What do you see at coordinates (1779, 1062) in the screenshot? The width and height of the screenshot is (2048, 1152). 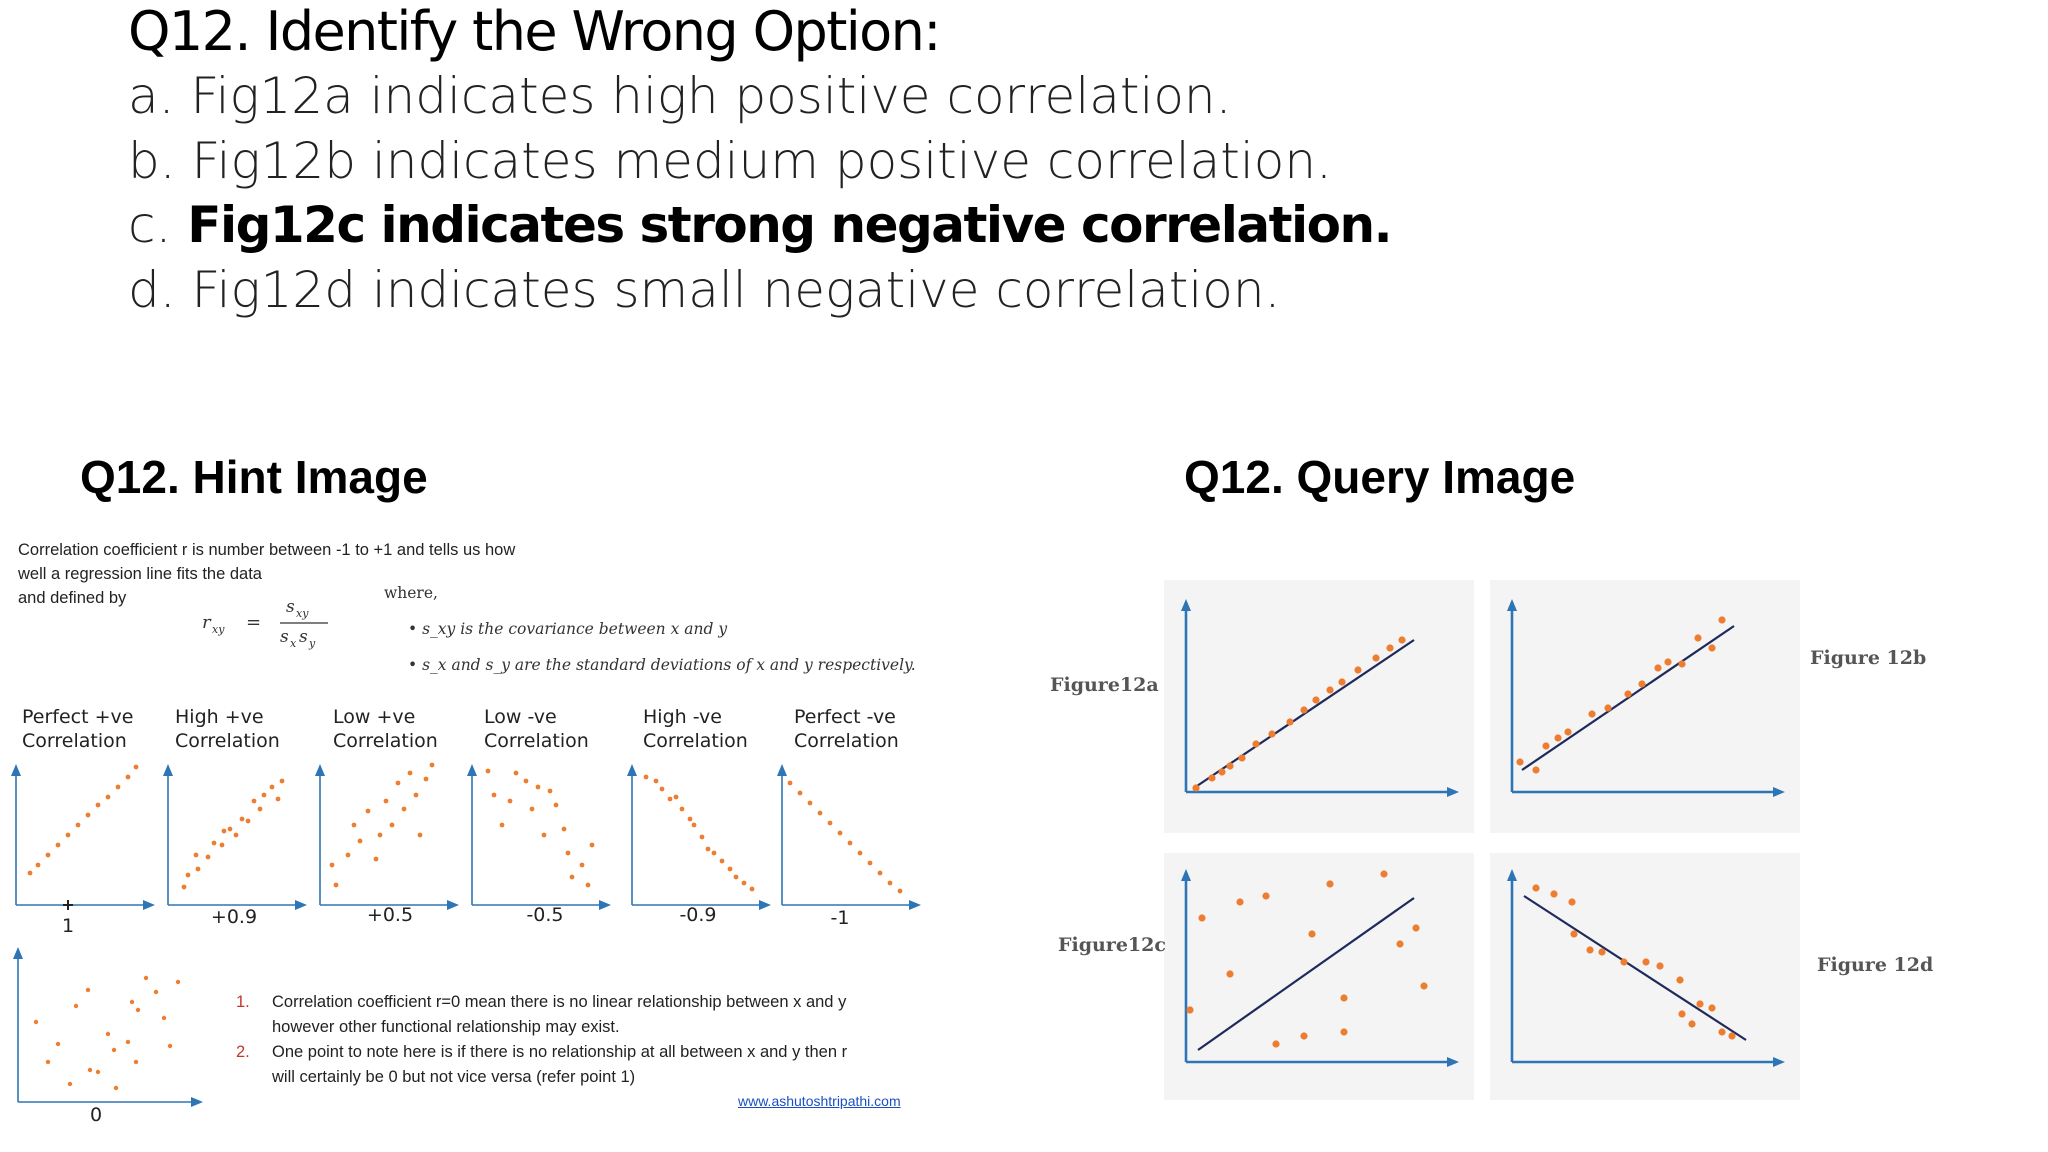 I see `figure12d-x-arrow` at bounding box center [1779, 1062].